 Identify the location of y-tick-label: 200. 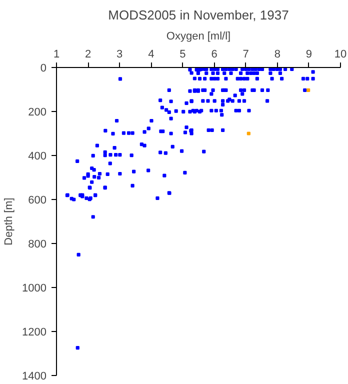
(37, 112).